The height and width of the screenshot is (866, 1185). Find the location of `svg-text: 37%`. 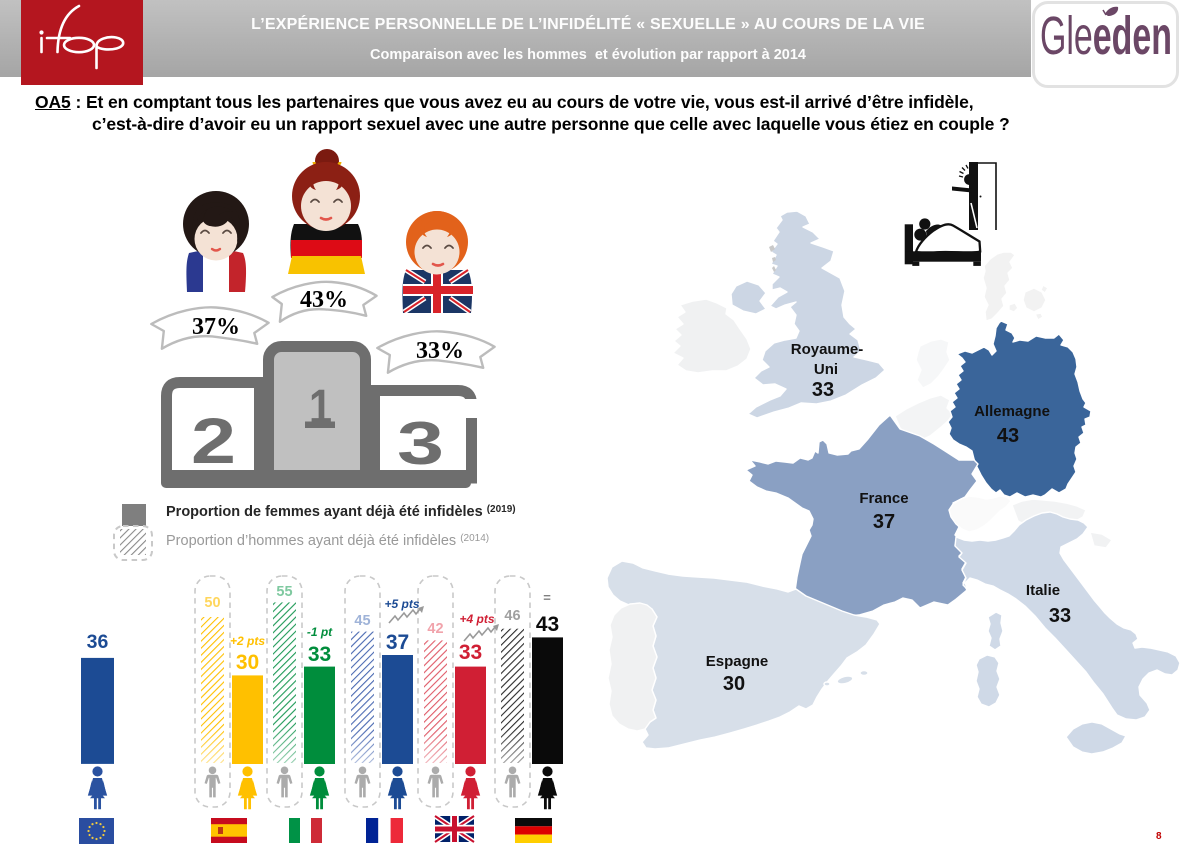

svg-text: 37% is located at coordinates (216, 327).